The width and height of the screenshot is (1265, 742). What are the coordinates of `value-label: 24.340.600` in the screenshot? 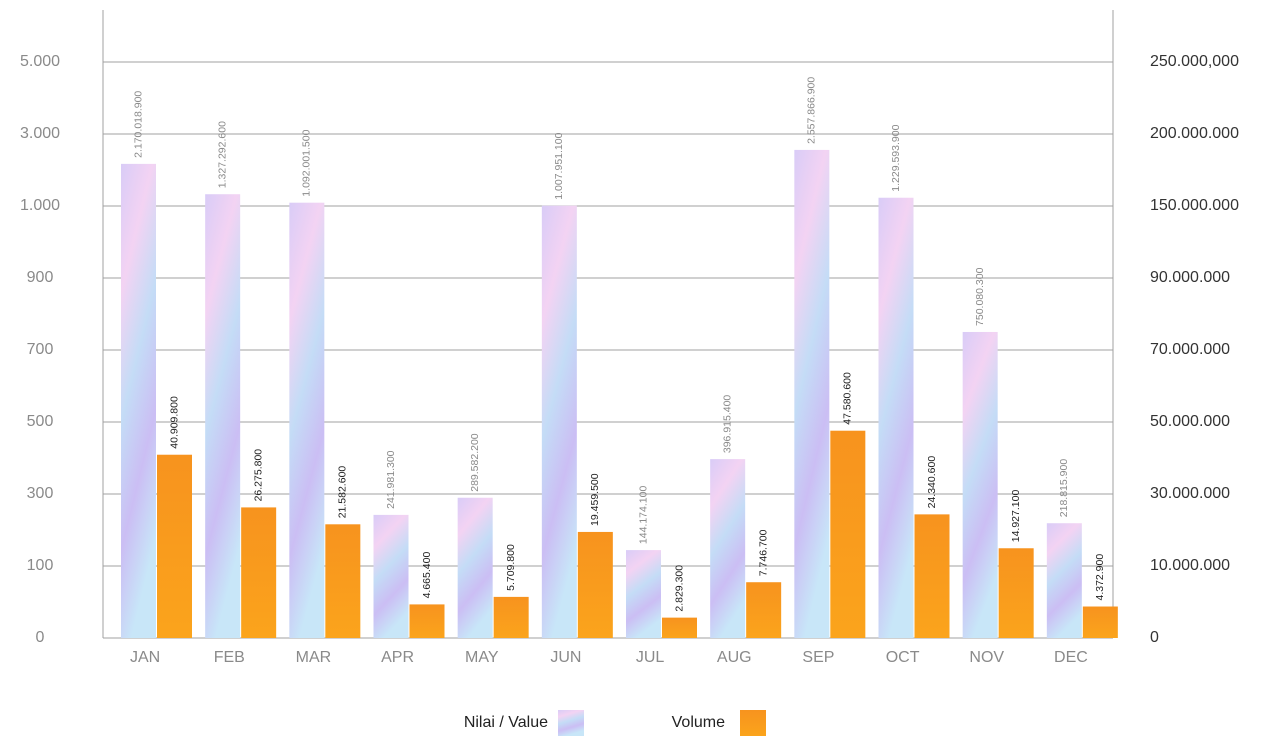 It's located at (932, 482).